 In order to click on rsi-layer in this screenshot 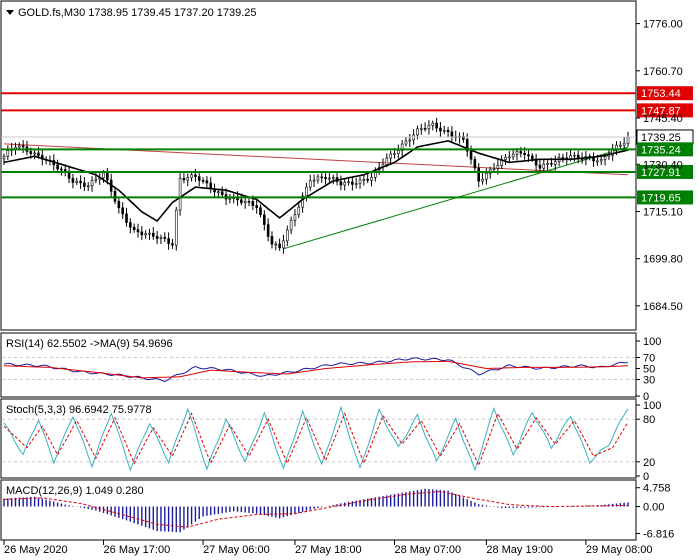, I will do `click(318, 370)`.